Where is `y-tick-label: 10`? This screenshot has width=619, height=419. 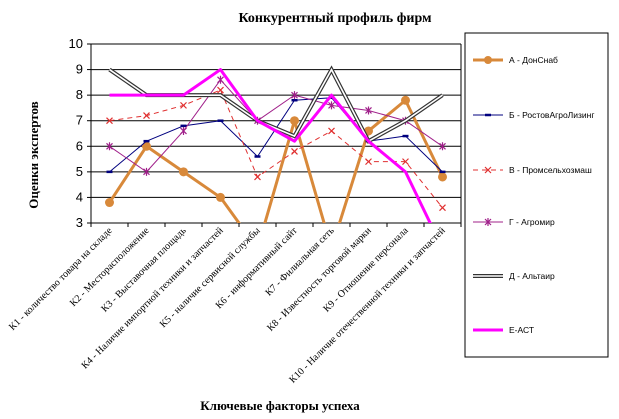
y-tick-label: 10 is located at coordinates (76, 43).